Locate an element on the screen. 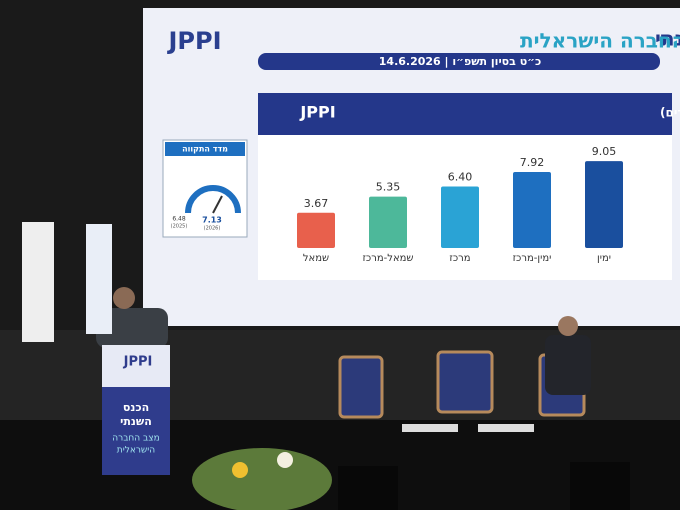  screen-title: הכנס השנתי is located at coordinates (667, 39).